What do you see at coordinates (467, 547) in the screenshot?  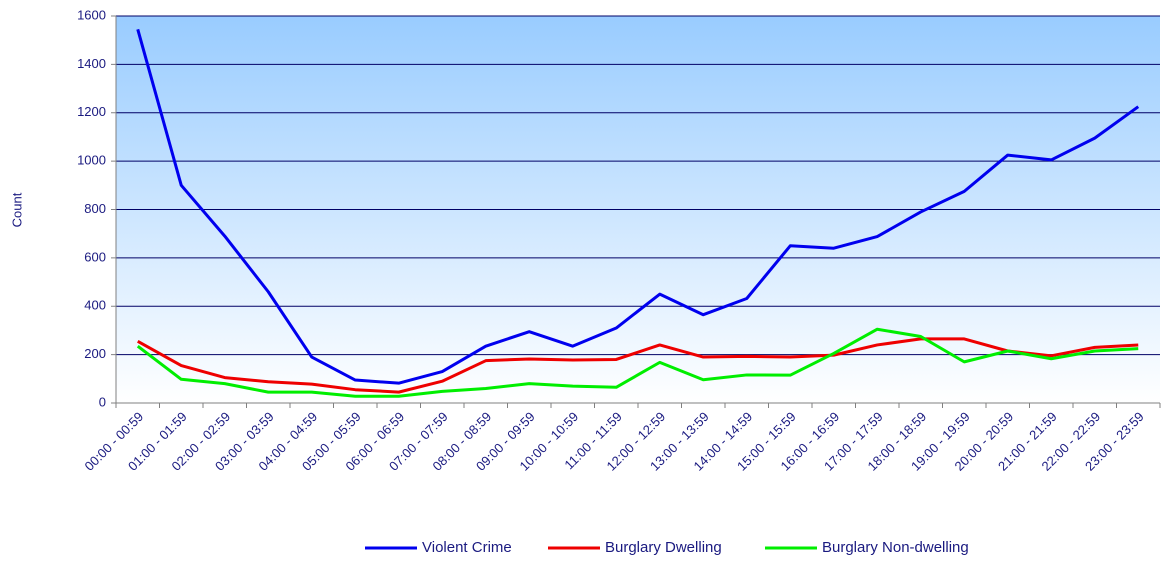 I see `legend-label: Violent Crime` at bounding box center [467, 547].